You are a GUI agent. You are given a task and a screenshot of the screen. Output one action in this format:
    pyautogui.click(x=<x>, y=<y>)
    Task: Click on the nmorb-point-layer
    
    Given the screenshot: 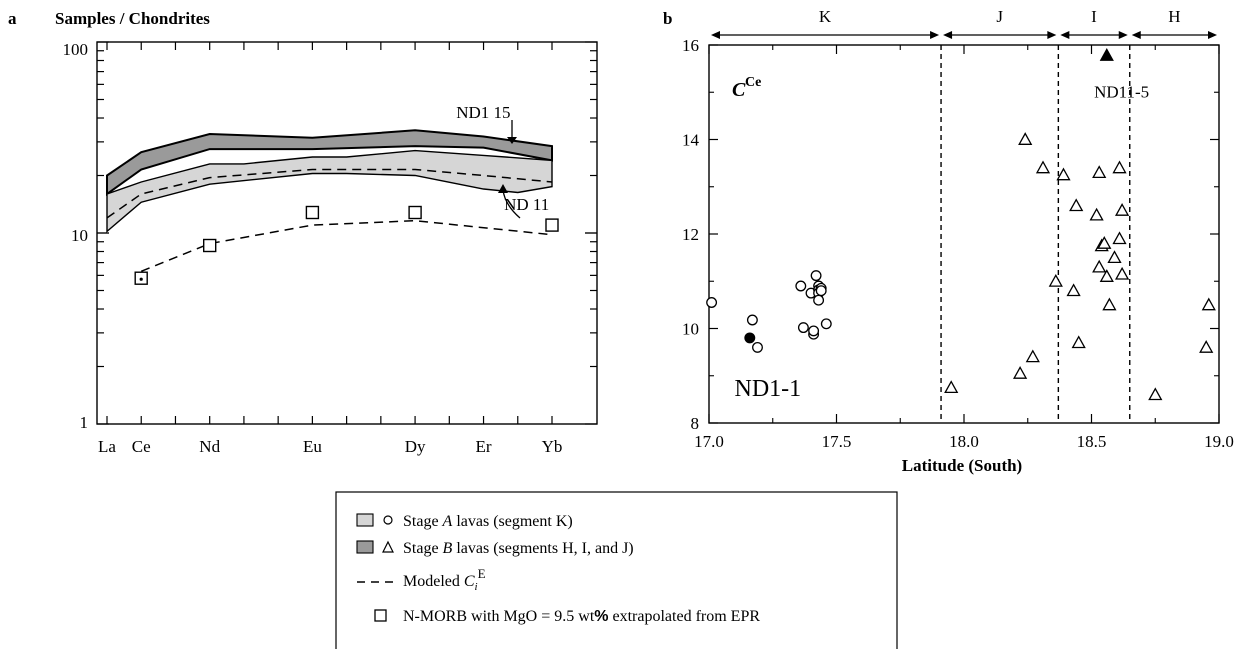 What is the action you would take?
    pyautogui.click(x=346, y=245)
    